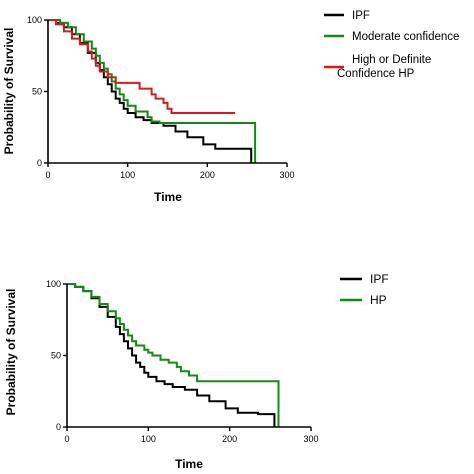  Describe the element at coordinates (207, 175) in the screenshot. I see `chart-1-x-tick-label-200: 200` at that location.